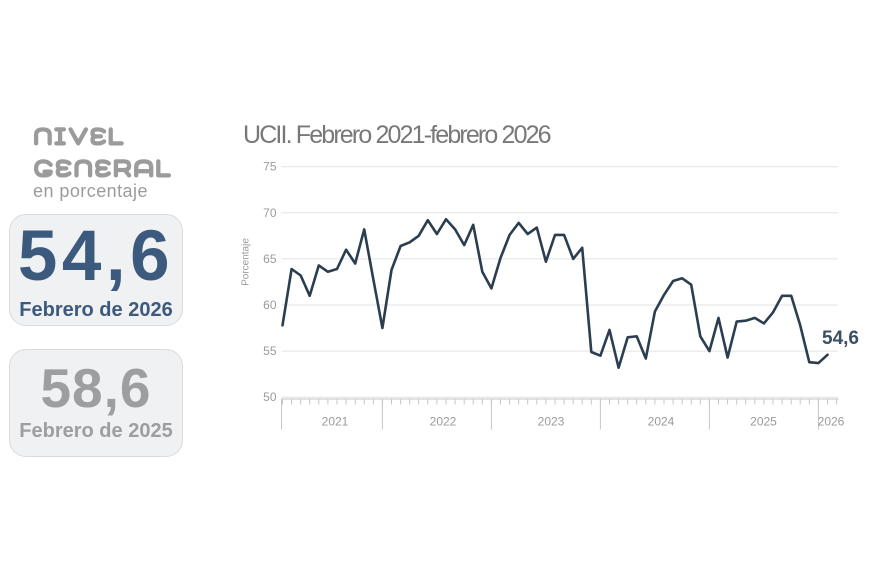 The image size is (870, 580). I want to click on svg-text: 70, so click(270, 213).